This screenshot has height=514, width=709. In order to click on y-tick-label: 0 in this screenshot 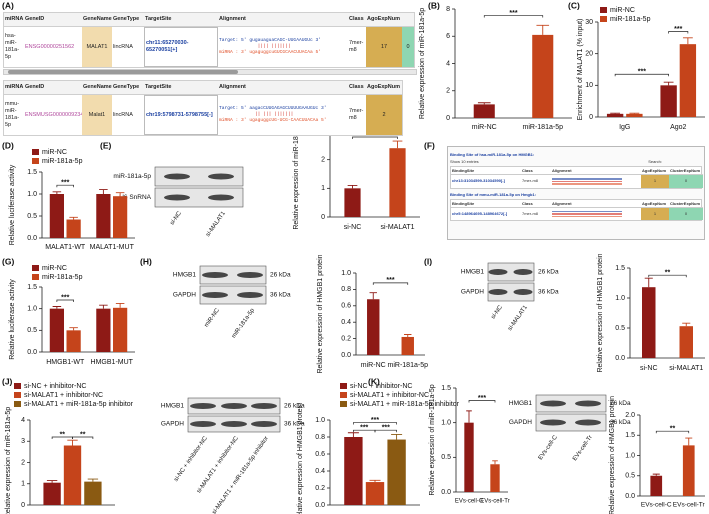, I will do `click(591, 117)`.